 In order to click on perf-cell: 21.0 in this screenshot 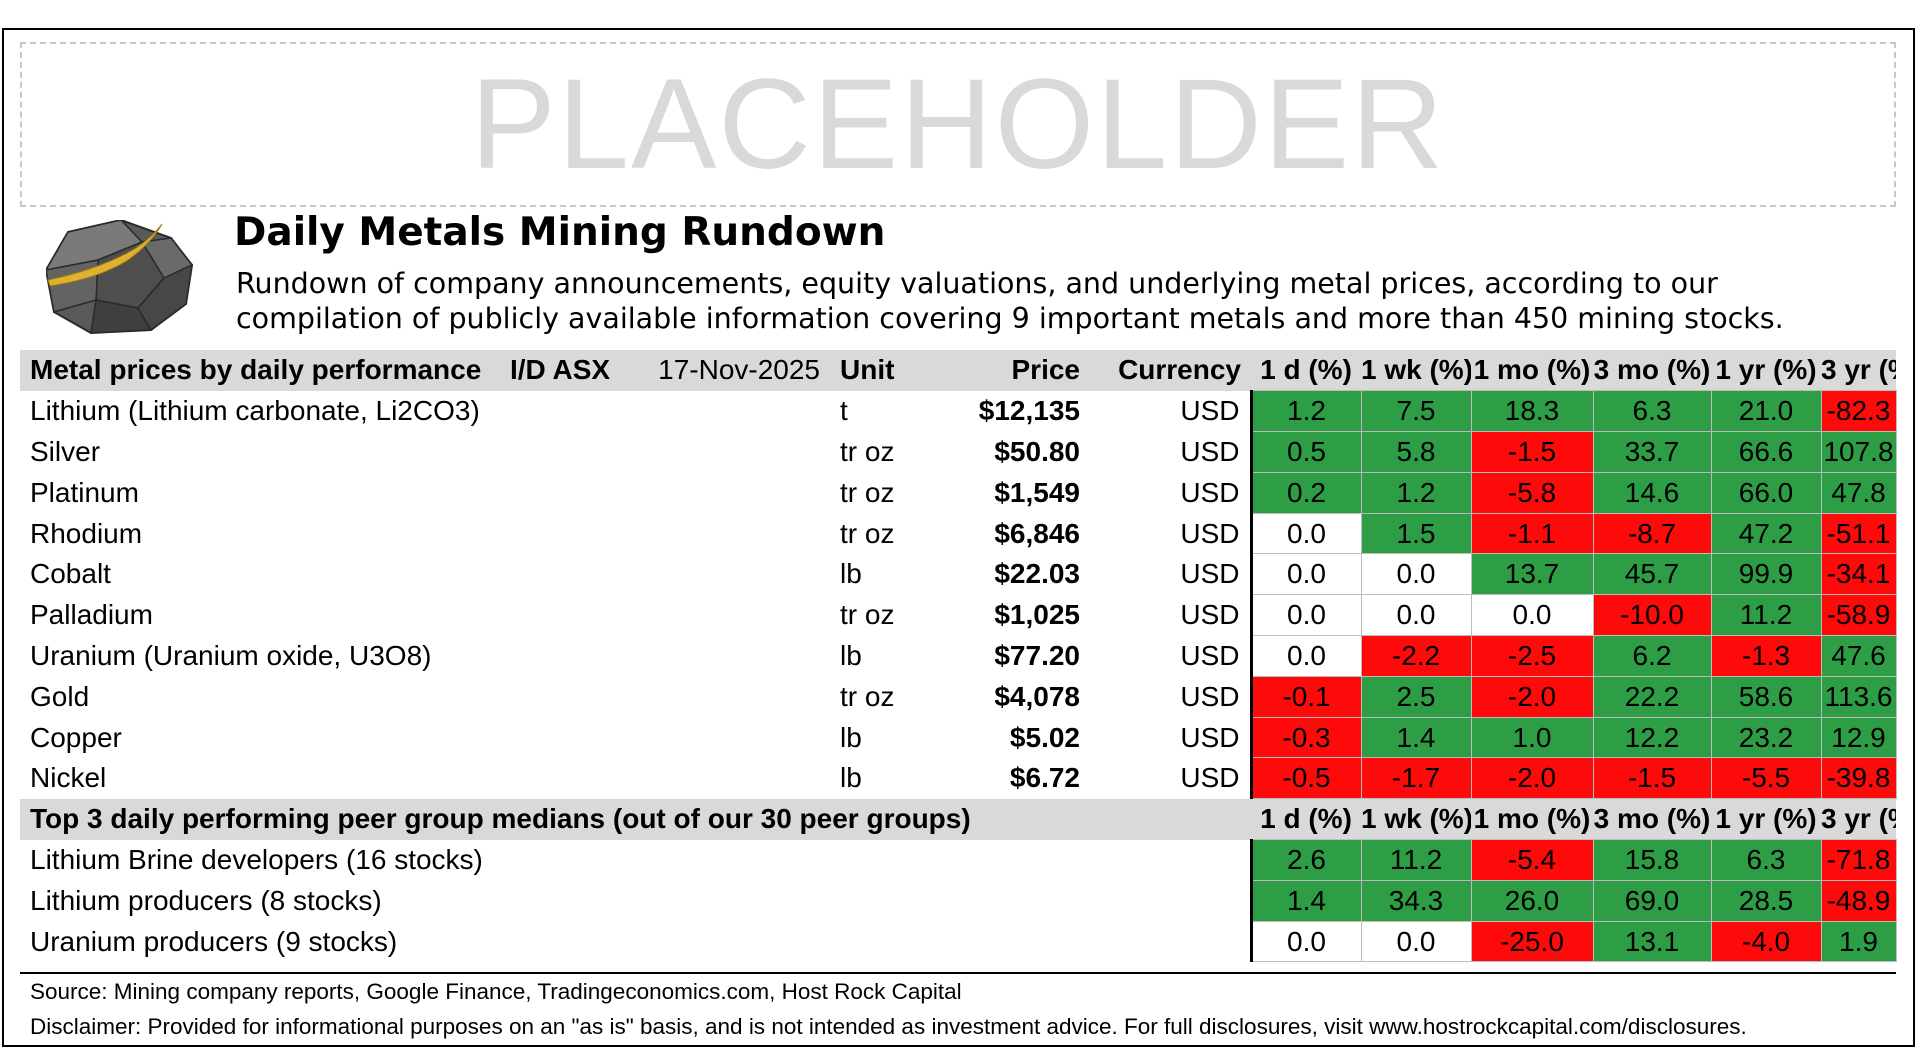, I will do `click(1766, 411)`.